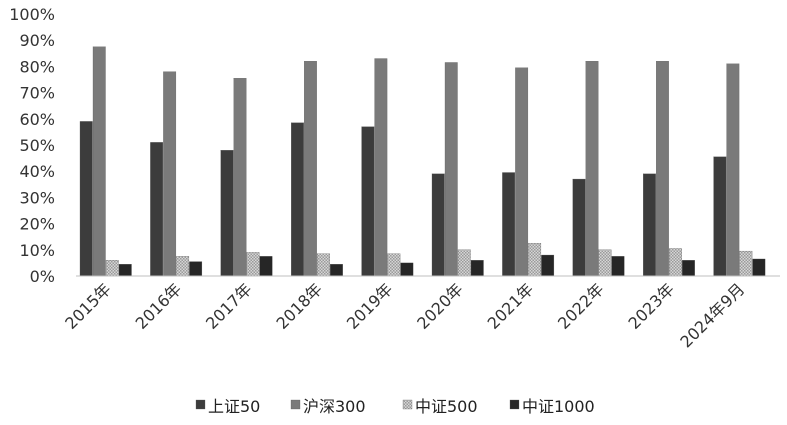 The height and width of the screenshot is (425, 787). Describe the element at coordinates (651, 306) in the screenshot. I see `x-tick-label: 2023年` at that location.